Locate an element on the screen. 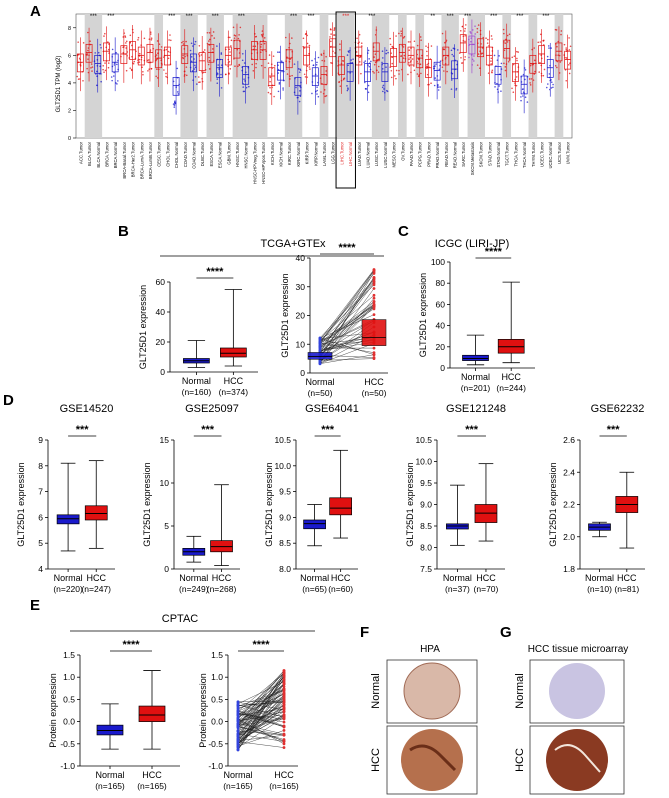  panel-d-title: GSE14520 is located at coordinates (87, 409).